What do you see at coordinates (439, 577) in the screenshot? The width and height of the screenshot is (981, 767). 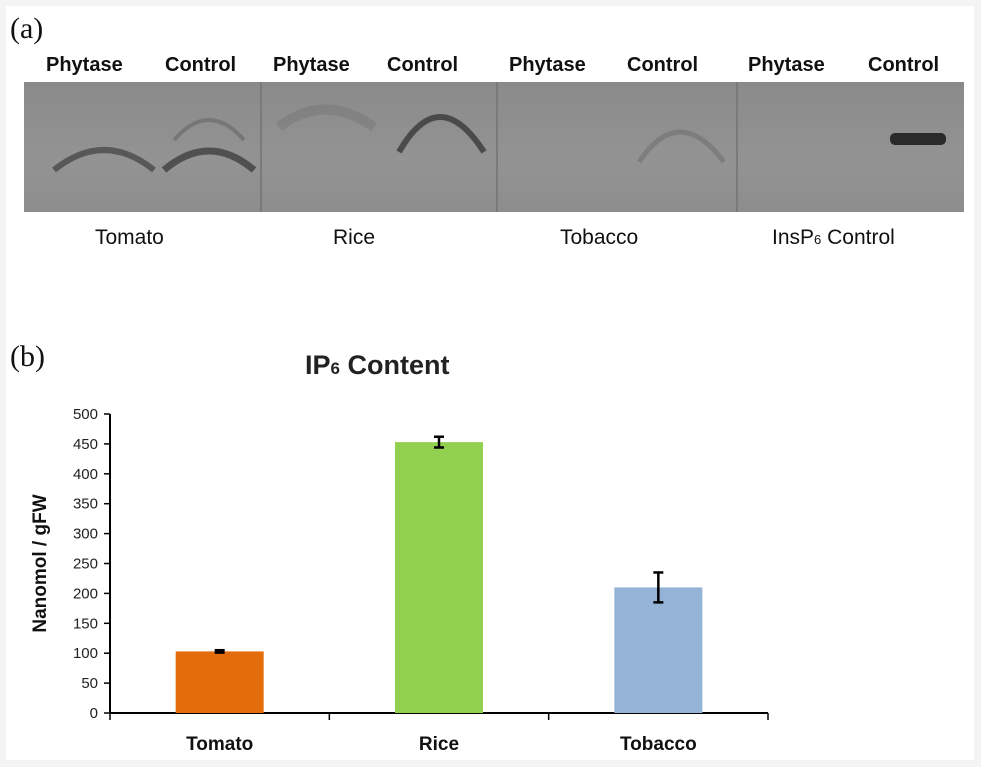 I see `bar-rice` at bounding box center [439, 577].